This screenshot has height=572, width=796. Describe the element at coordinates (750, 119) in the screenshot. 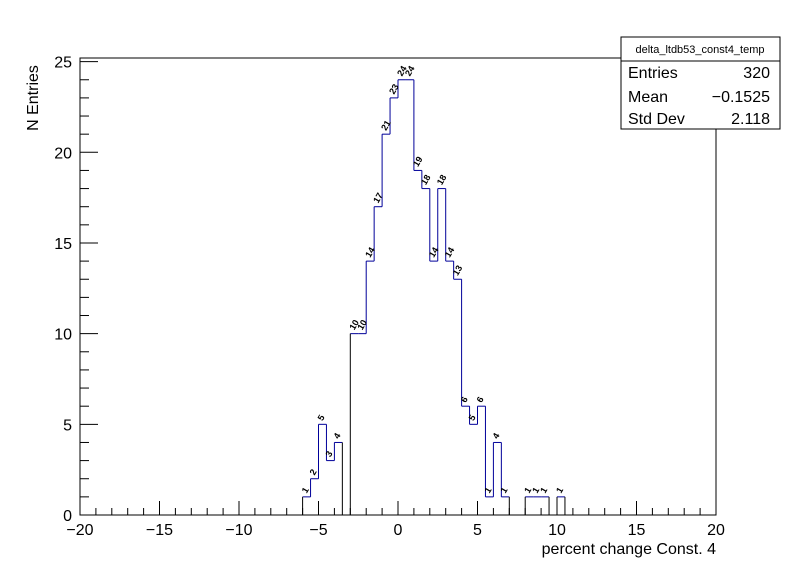

I see `stats-stddev-value: 2.118` at that location.